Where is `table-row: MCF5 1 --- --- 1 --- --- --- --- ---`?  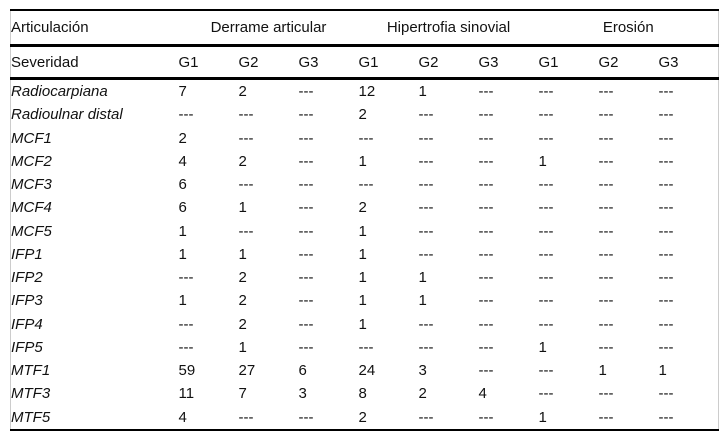
table-row: MCF5 1 --- --- 1 --- --- --- --- --- is located at coordinates (365, 231).